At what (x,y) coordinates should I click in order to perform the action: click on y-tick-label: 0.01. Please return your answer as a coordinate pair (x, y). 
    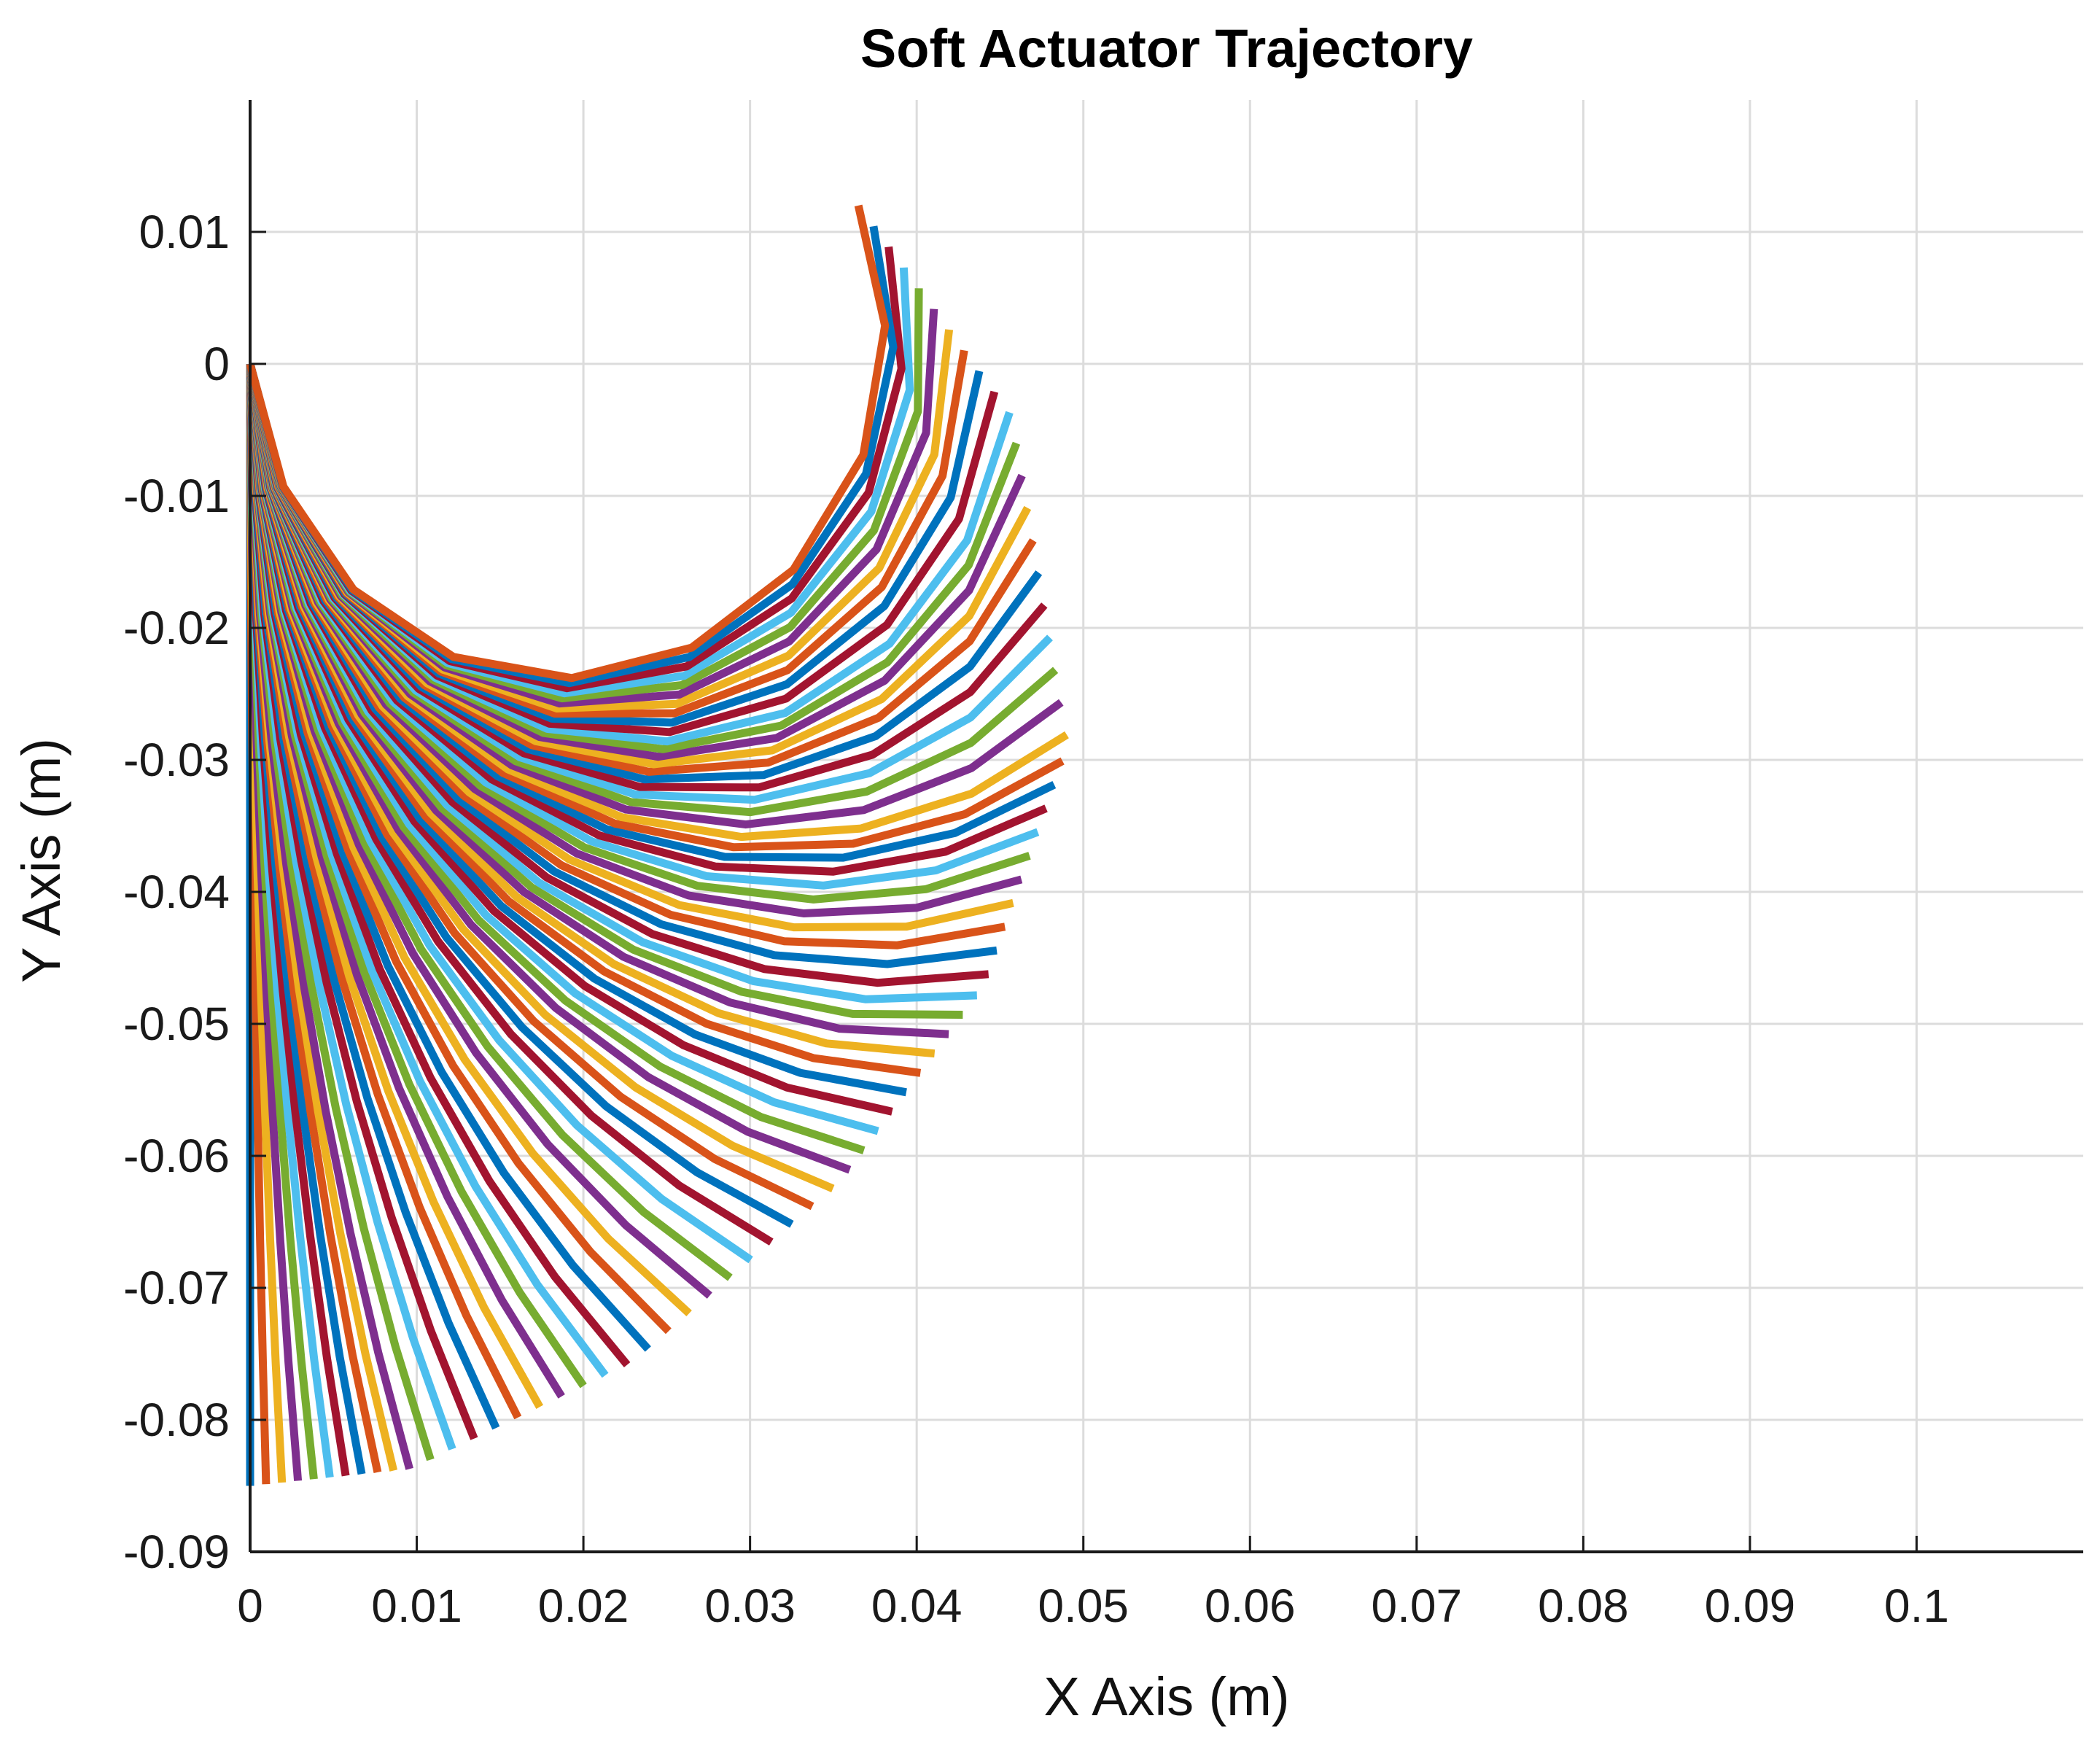
    Looking at the image, I should click on (184, 232).